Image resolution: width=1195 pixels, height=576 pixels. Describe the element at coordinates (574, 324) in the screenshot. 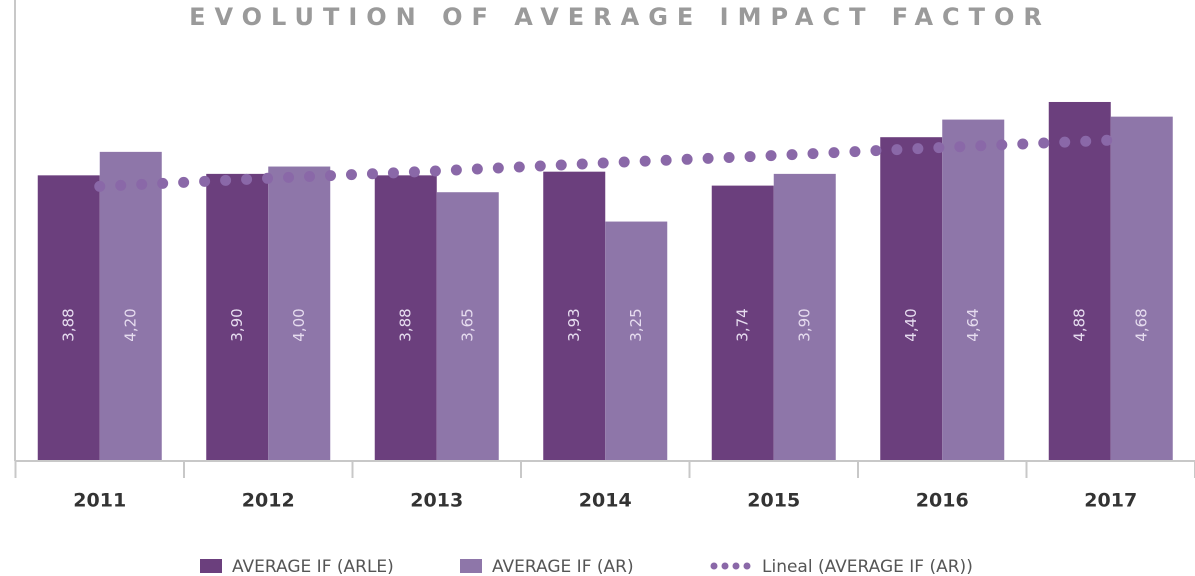

I see `value-label: 3,93` at that location.